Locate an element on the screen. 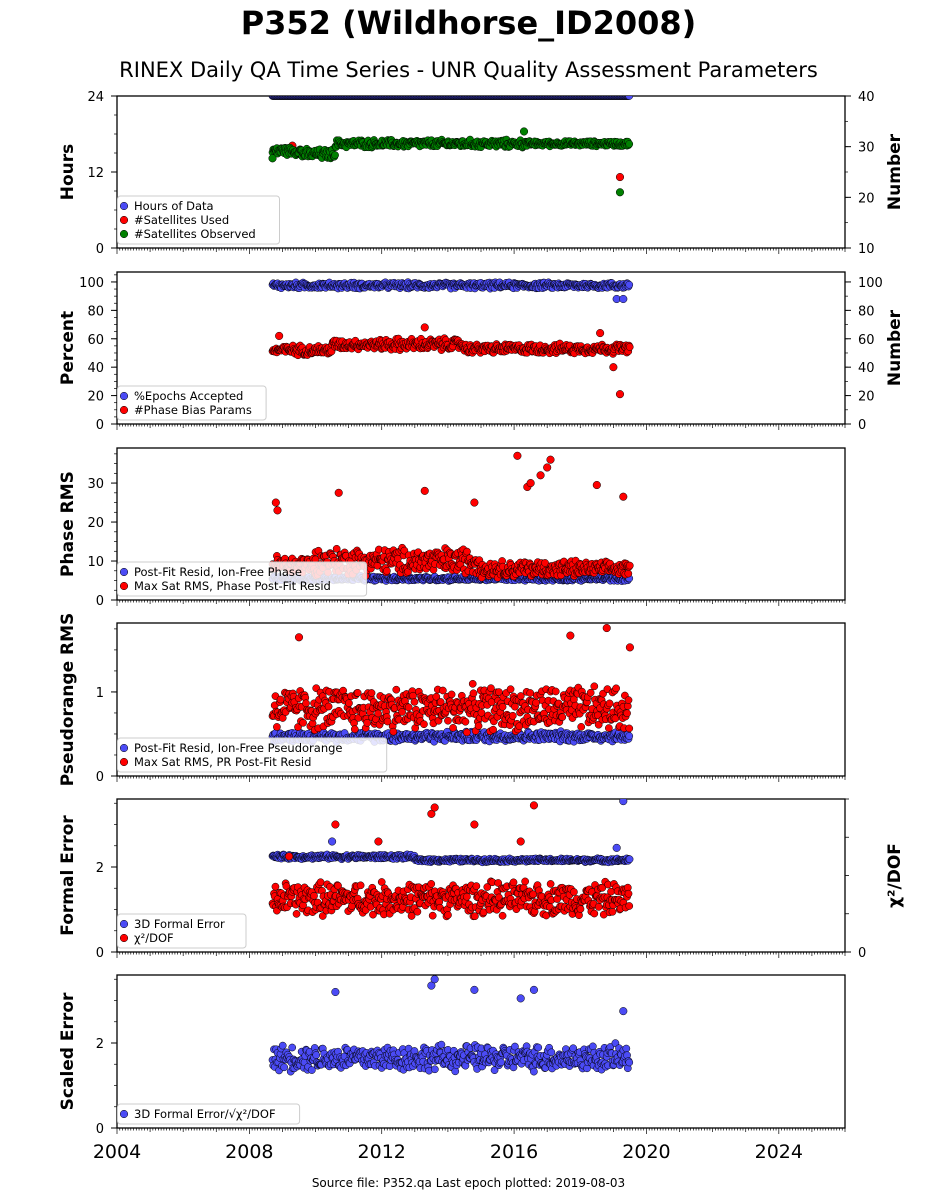 Image resolution: width=937 pixels, height=1200 pixels. y-tick-label: 30 is located at coordinates (95, 484).